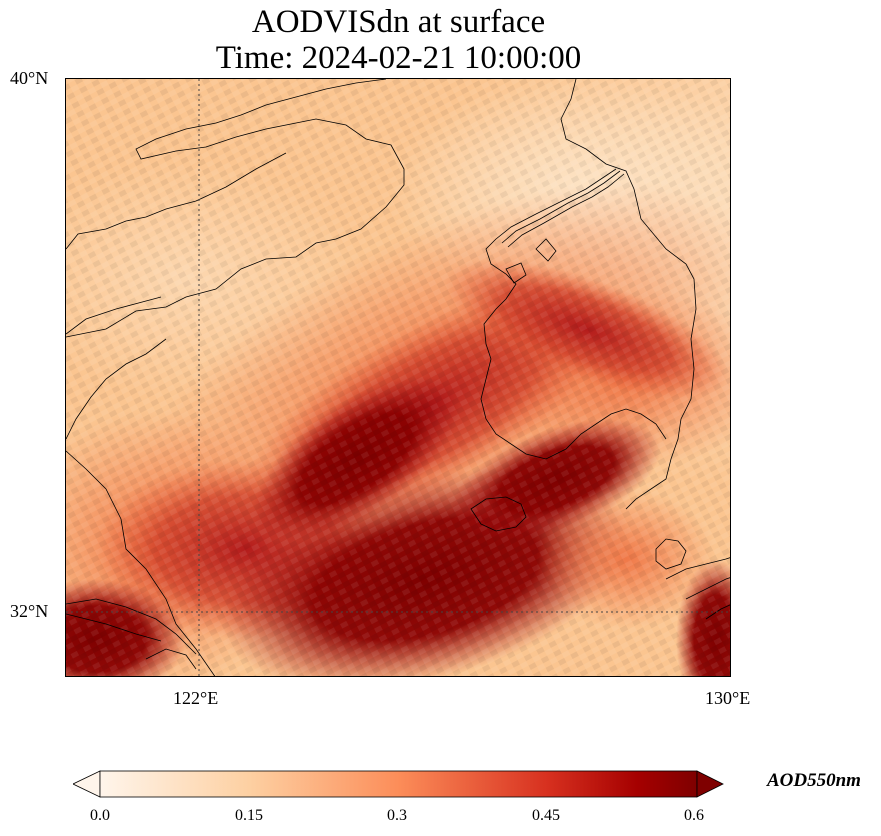 Image resolution: width=881 pixels, height=836 pixels. Describe the element at coordinates (100, 815) in the screenshot. I see `colorbar-tick: 0.0` at that location.